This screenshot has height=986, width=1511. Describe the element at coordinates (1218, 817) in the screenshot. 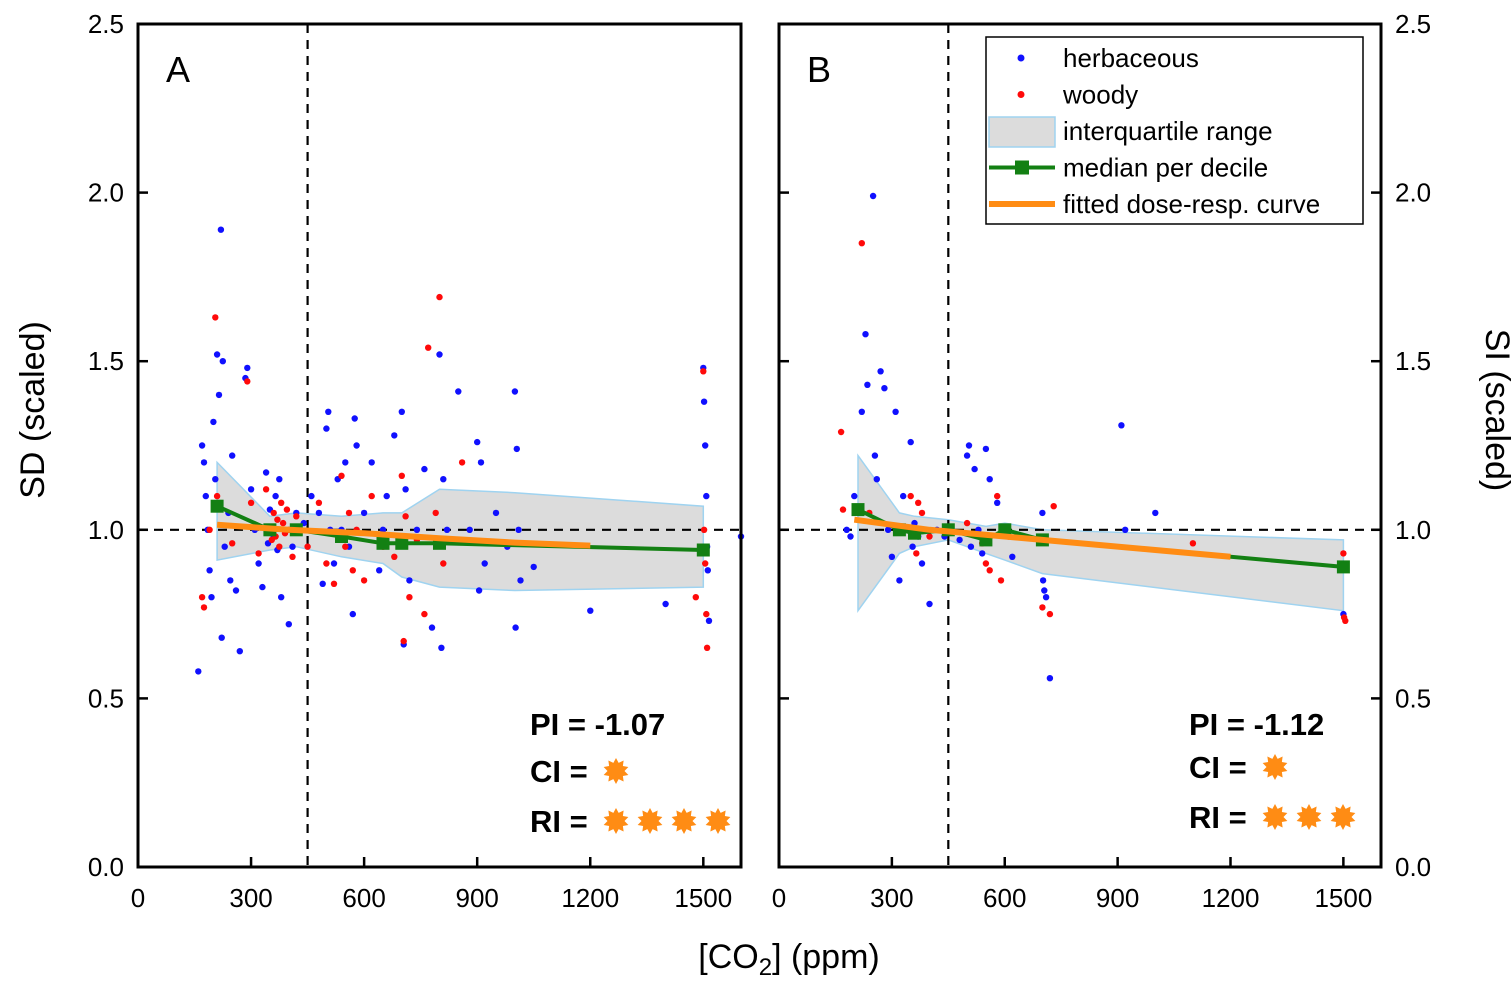

I see `ri-label-b: RI =` at that location.